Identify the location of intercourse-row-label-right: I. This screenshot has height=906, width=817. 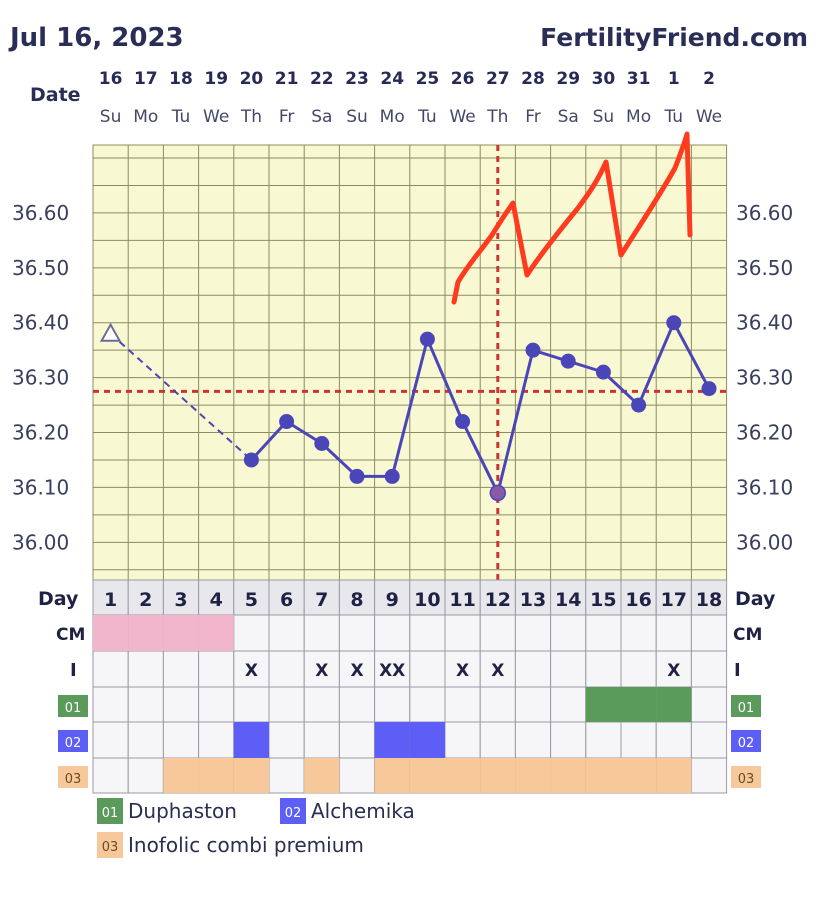
(737, 670).